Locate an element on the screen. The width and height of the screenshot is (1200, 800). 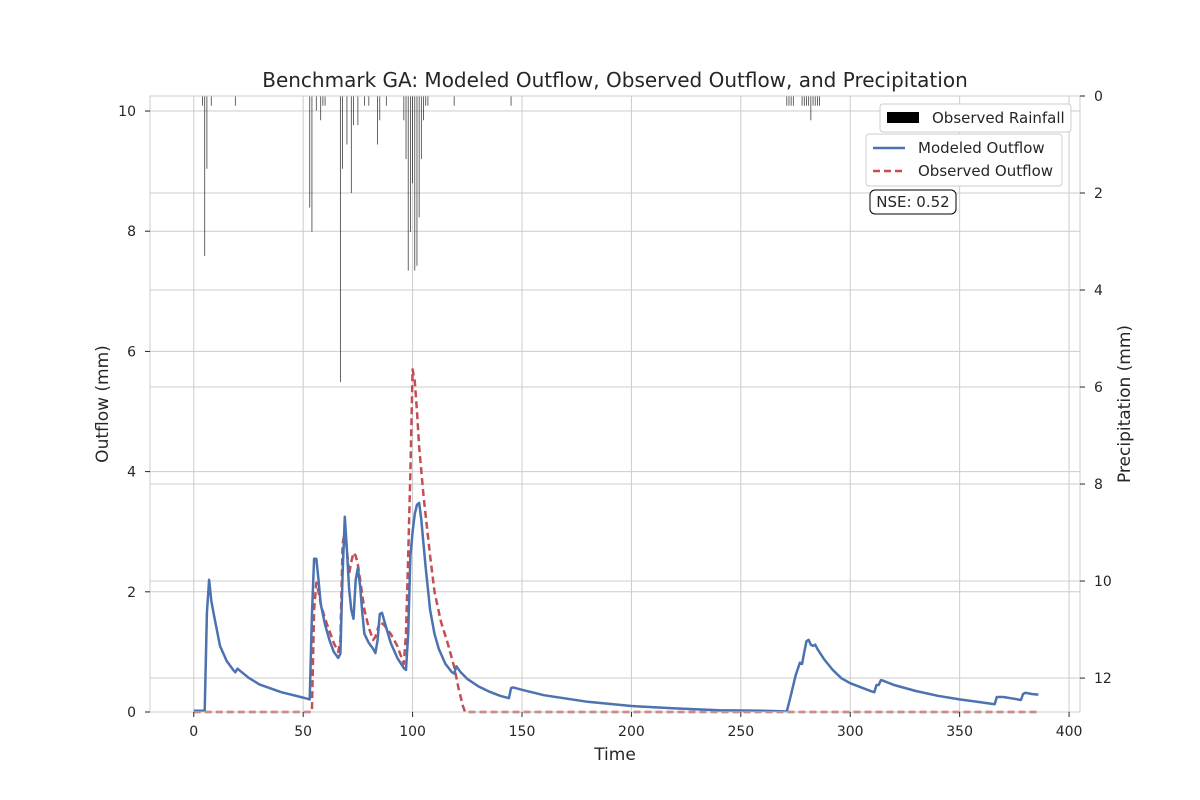
x-tick-label: 100 is located at coordinates (412, 732).